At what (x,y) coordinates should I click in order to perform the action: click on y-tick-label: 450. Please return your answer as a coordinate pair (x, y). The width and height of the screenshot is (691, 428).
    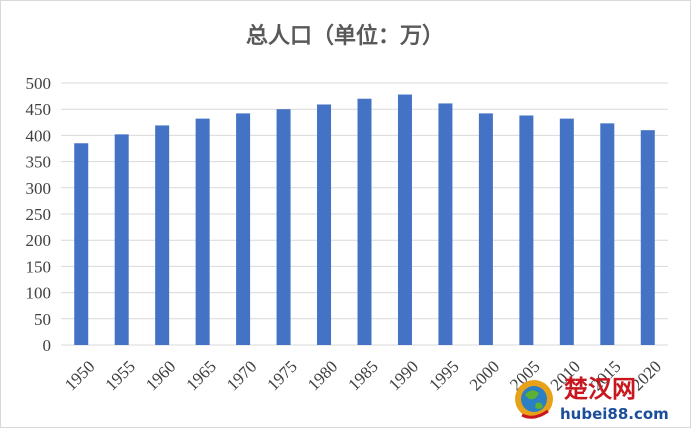
    Looking at the image, I should click on (39, 109).